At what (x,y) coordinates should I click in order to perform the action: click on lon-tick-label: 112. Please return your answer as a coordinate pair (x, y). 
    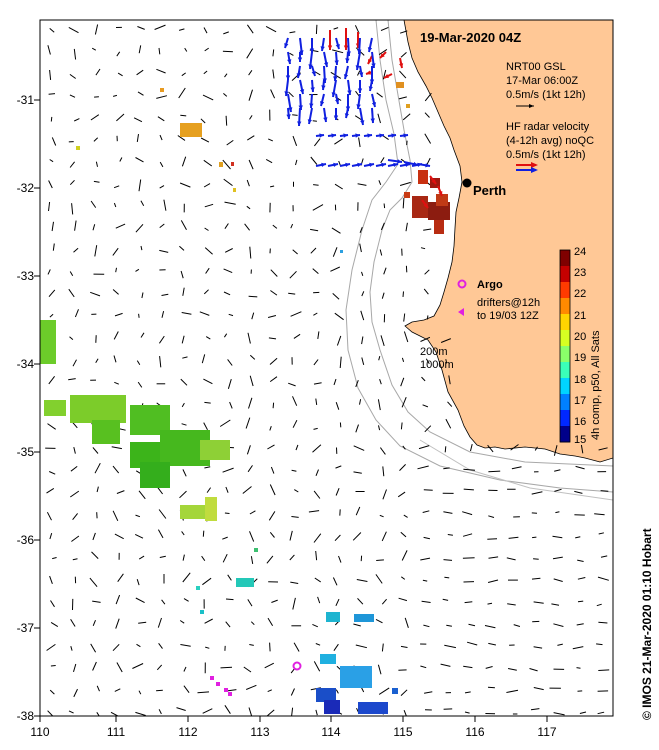
    Looking at the image, I should click on (187, 732).